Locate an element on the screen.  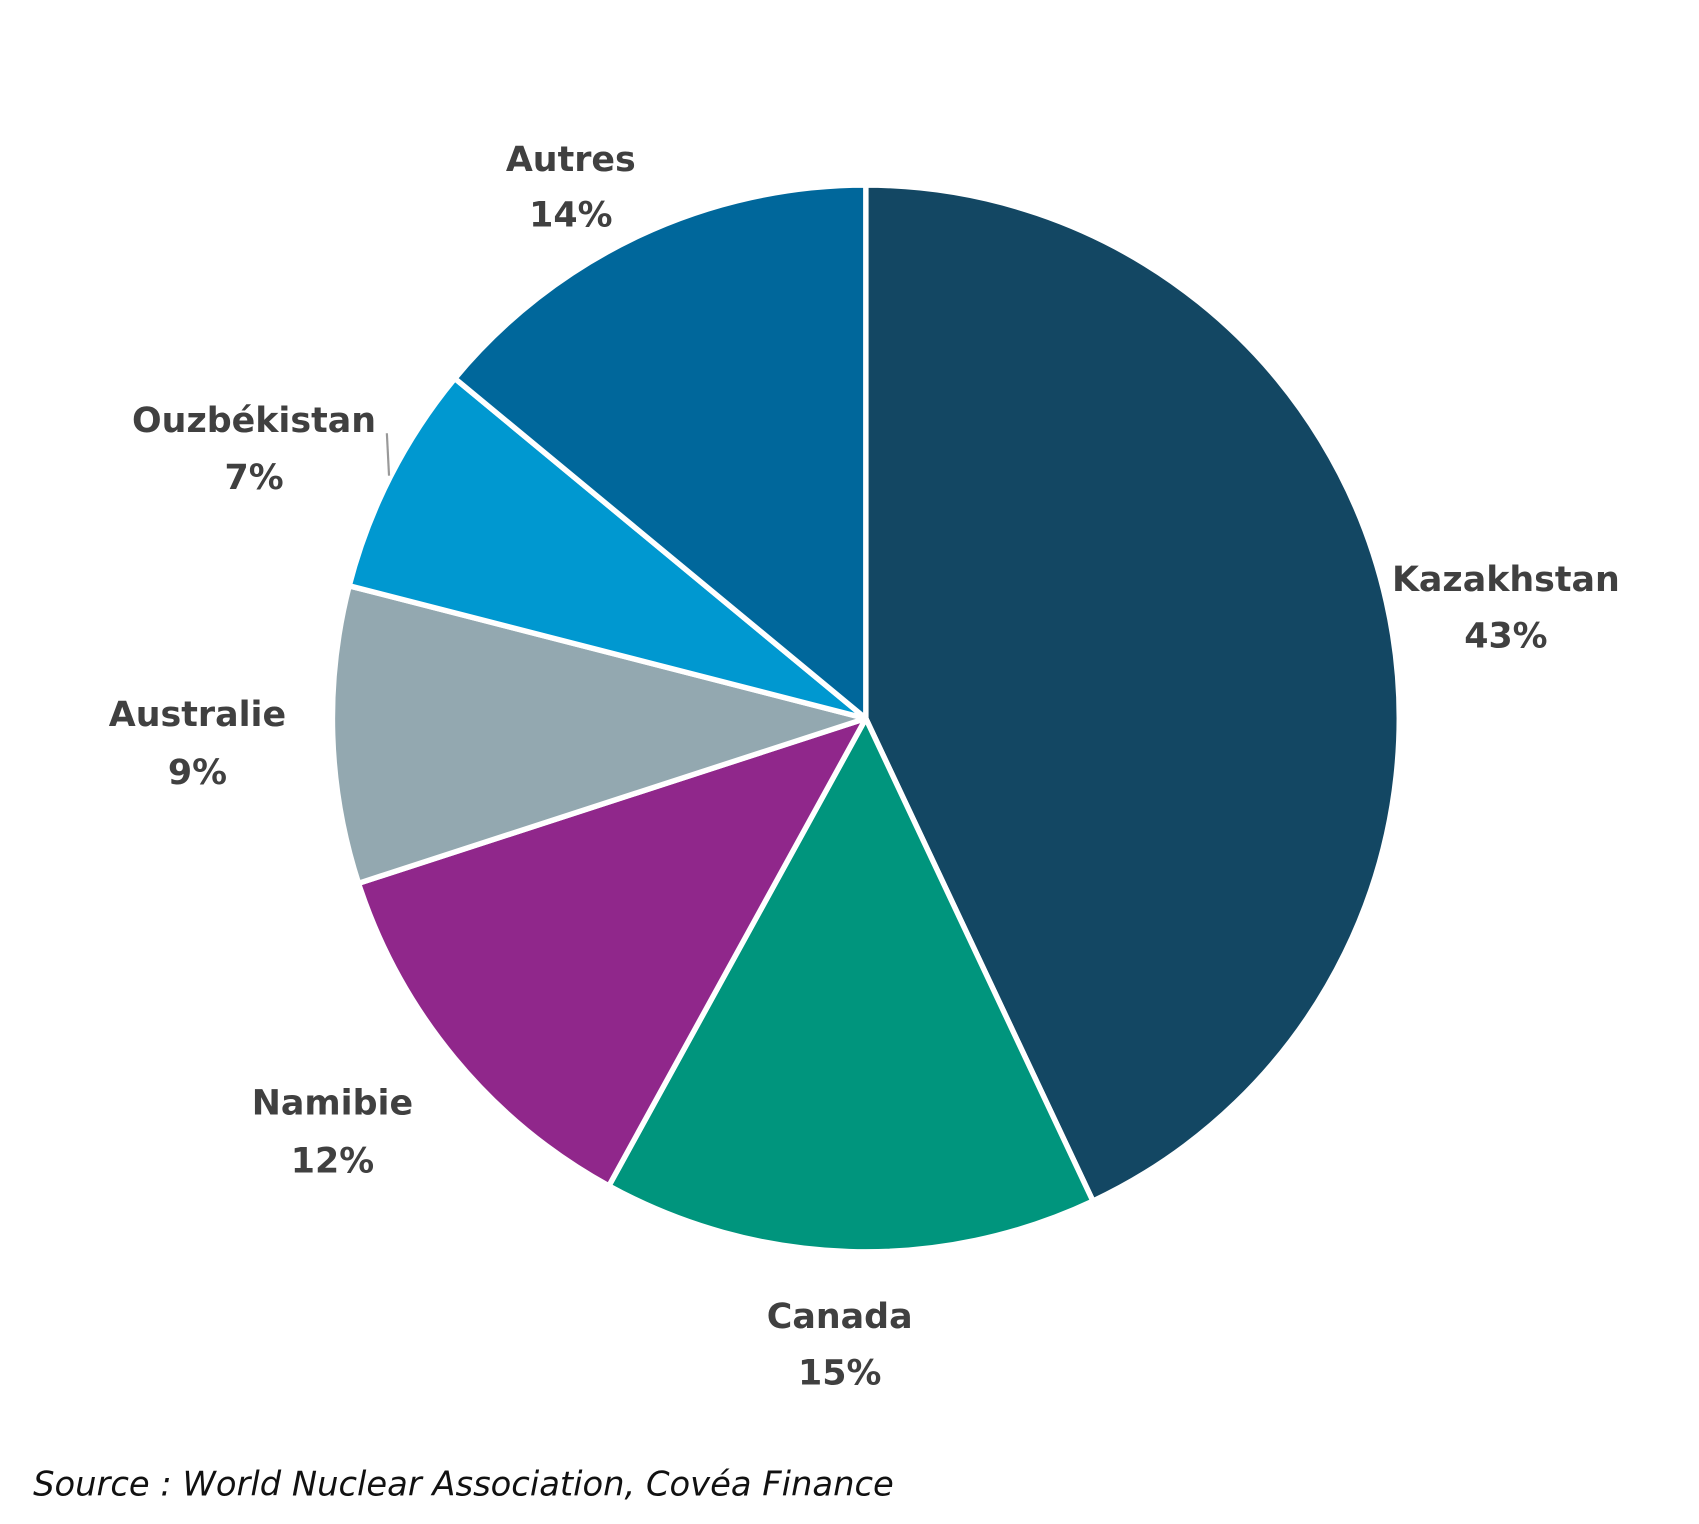
label-autres: Autres is located at coordinates (571, 160).